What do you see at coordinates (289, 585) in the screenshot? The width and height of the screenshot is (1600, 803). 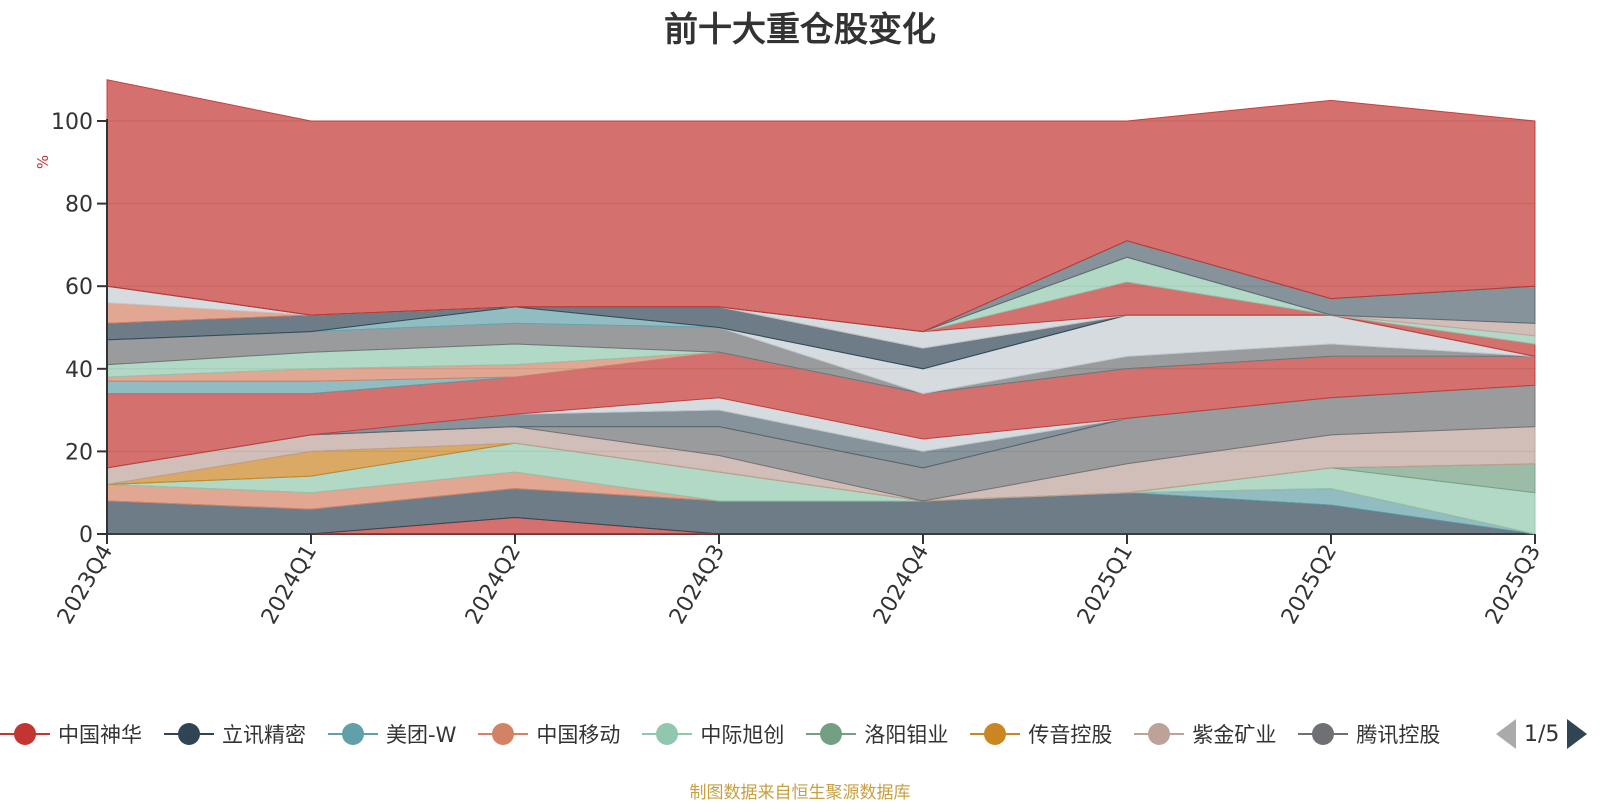 I see `x-tick-label: 2024Q1` at bounding box center [289, 585].